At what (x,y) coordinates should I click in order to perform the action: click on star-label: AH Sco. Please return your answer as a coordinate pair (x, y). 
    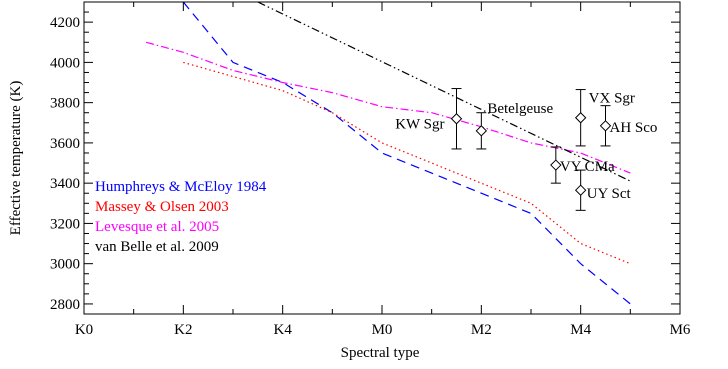
    Looking at the image, I should click on (634, 128).